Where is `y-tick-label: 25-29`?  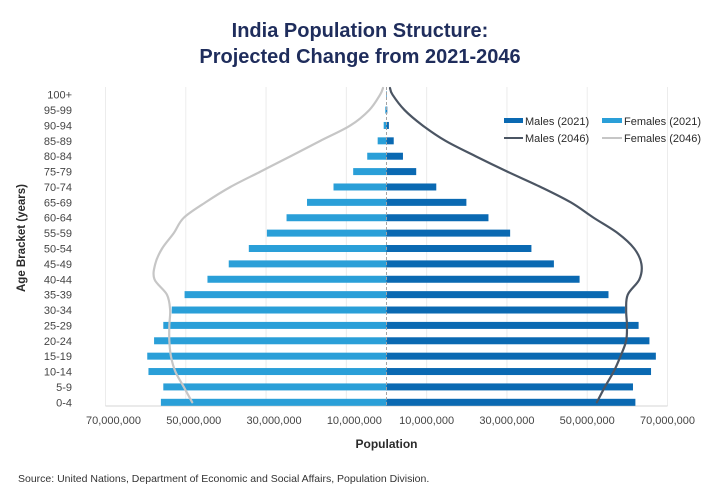 y-tick-label: 25-29 is located at coordinates (58, 326).